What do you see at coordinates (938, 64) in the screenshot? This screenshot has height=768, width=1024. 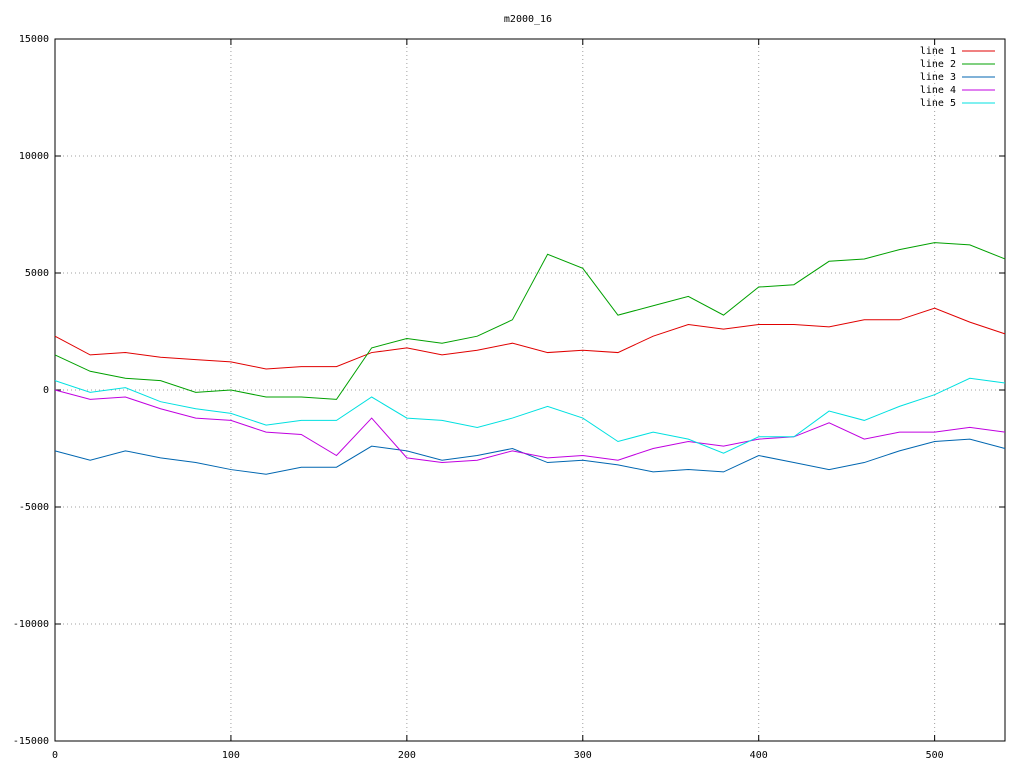 I see `legend-label: line 2` at bounding box center [938, 64].